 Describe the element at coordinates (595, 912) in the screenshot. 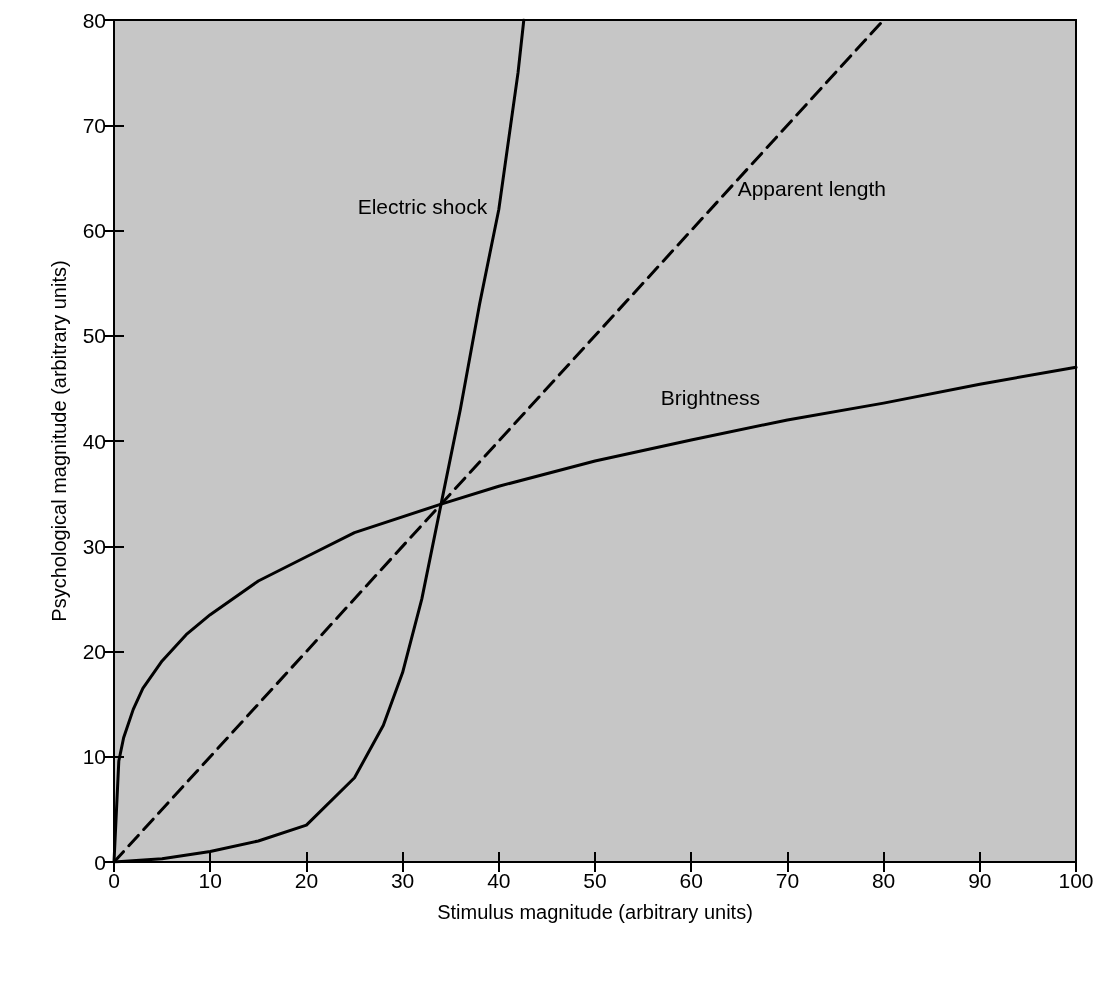

I see `x-axis-title: Stimulus magnitude (arbitrary units)` at that location.